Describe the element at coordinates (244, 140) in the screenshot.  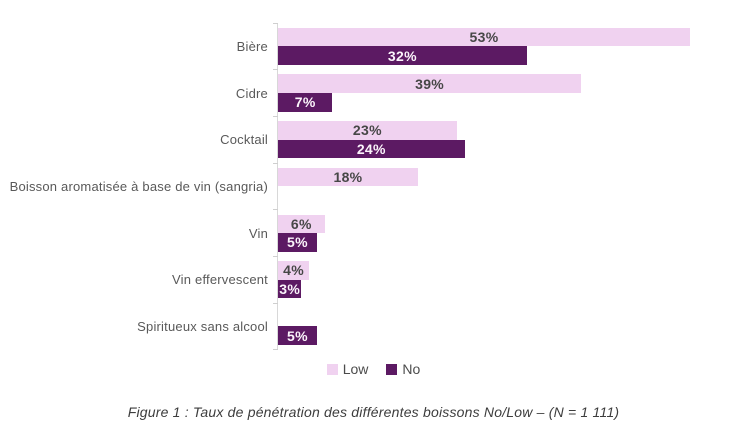
I see `category-label: Cocktail` at that location.